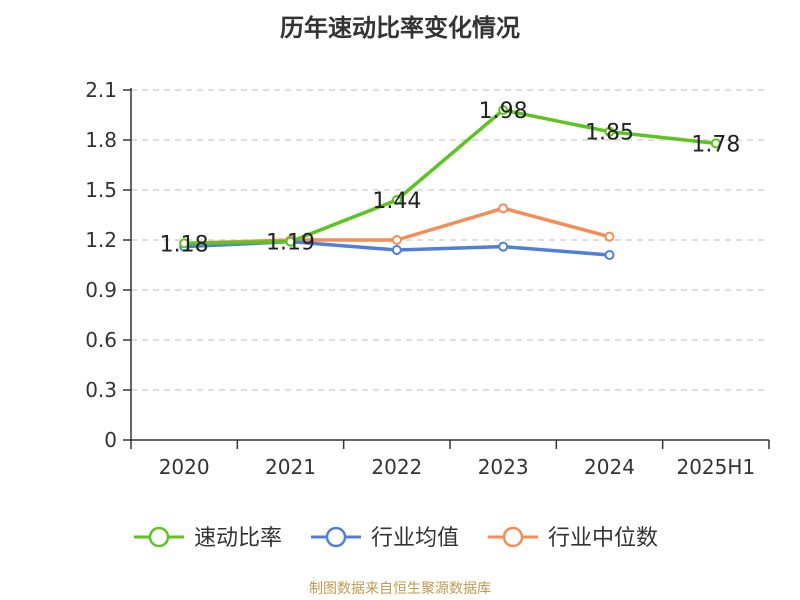 Image resolution: width=800 pixels, height=600 pixels. Describe the element at coordinates (400, 589) in the screenshot. I see `source-note: 制图数据来自恒生聚源数据库` at that location.